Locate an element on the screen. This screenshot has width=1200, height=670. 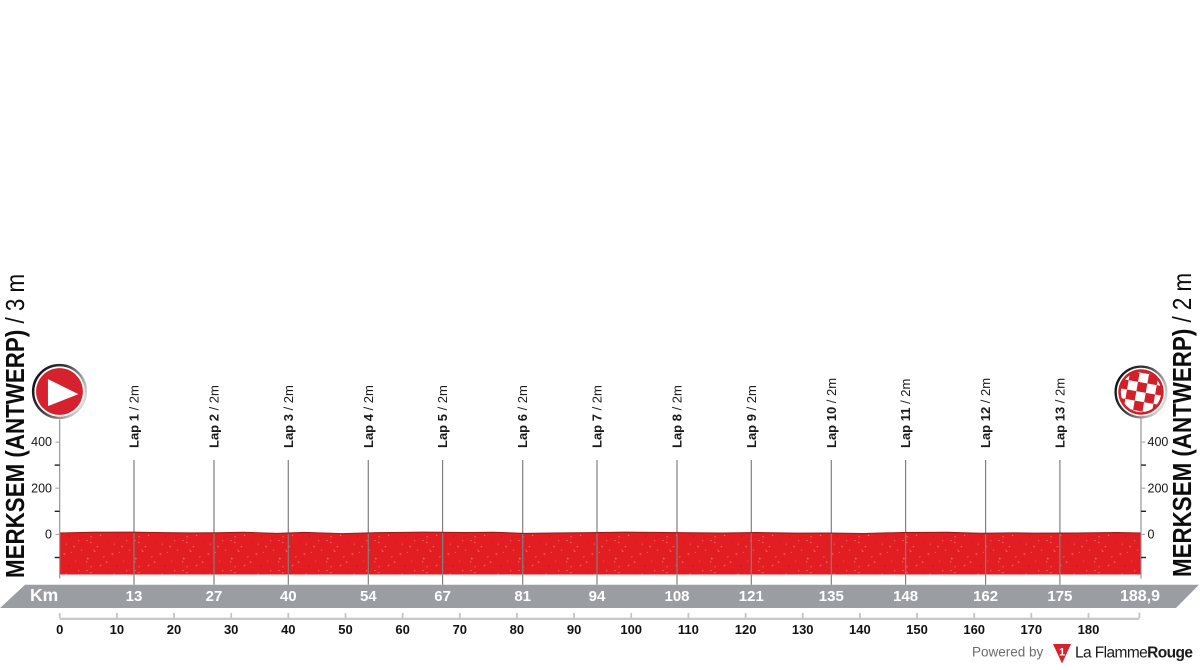
svg-text: 162 is located at coordinates (985, 596).